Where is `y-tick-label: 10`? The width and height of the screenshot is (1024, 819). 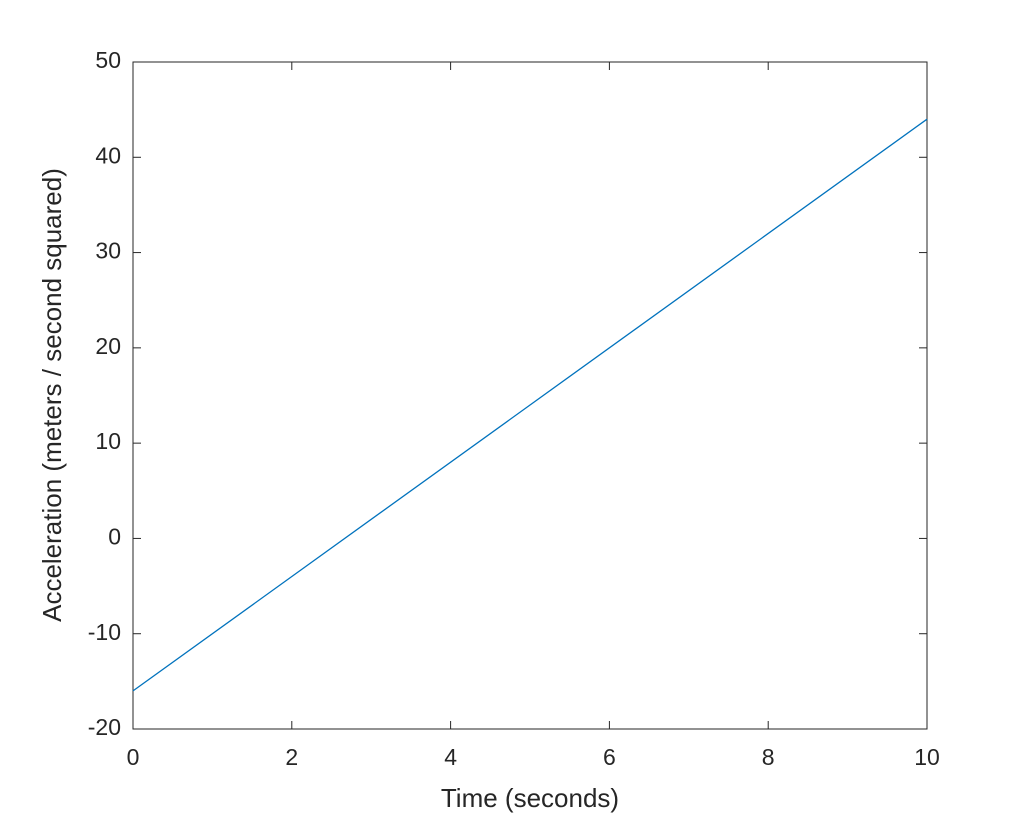 y-tick-label: 10 is located at coordinates (108, 441).